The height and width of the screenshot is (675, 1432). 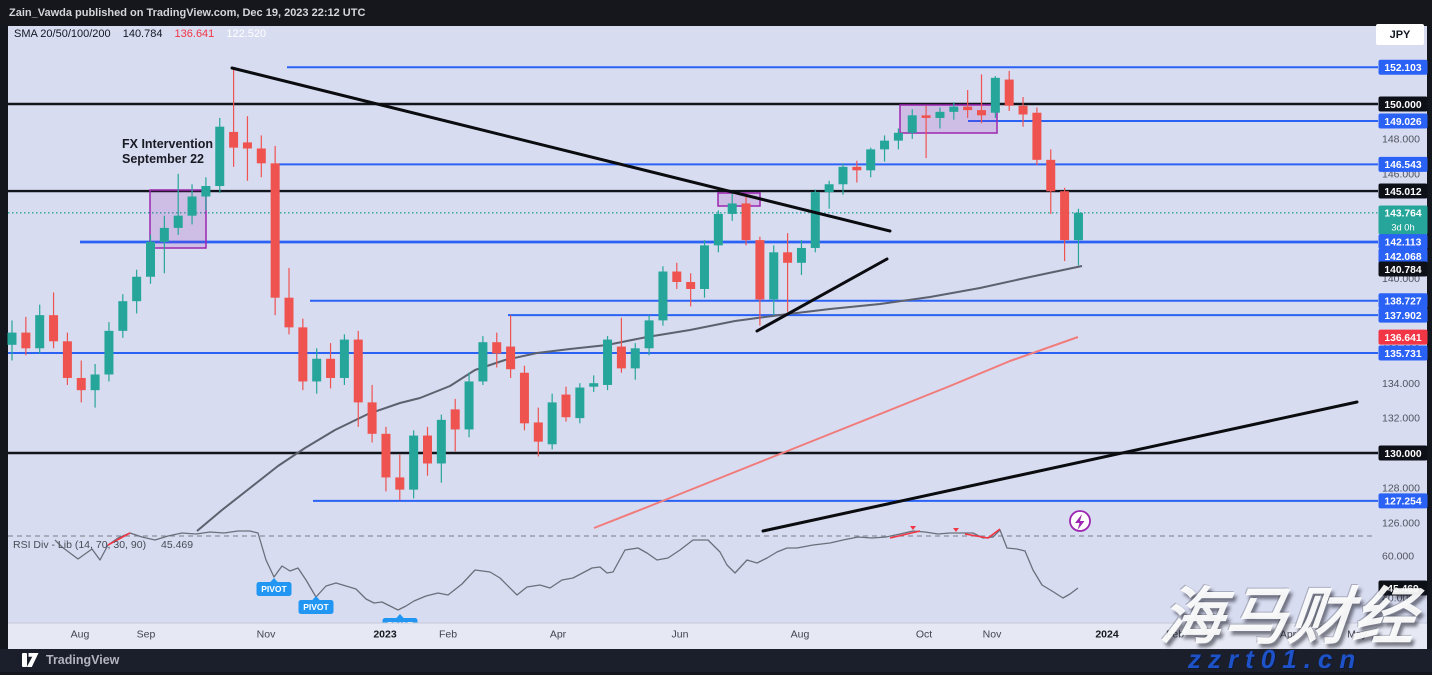 What do you see at coordinates (163, 159) in the screenshot?
I see `fx-intervention-line2: September 22` at bounding box center [163, 159].